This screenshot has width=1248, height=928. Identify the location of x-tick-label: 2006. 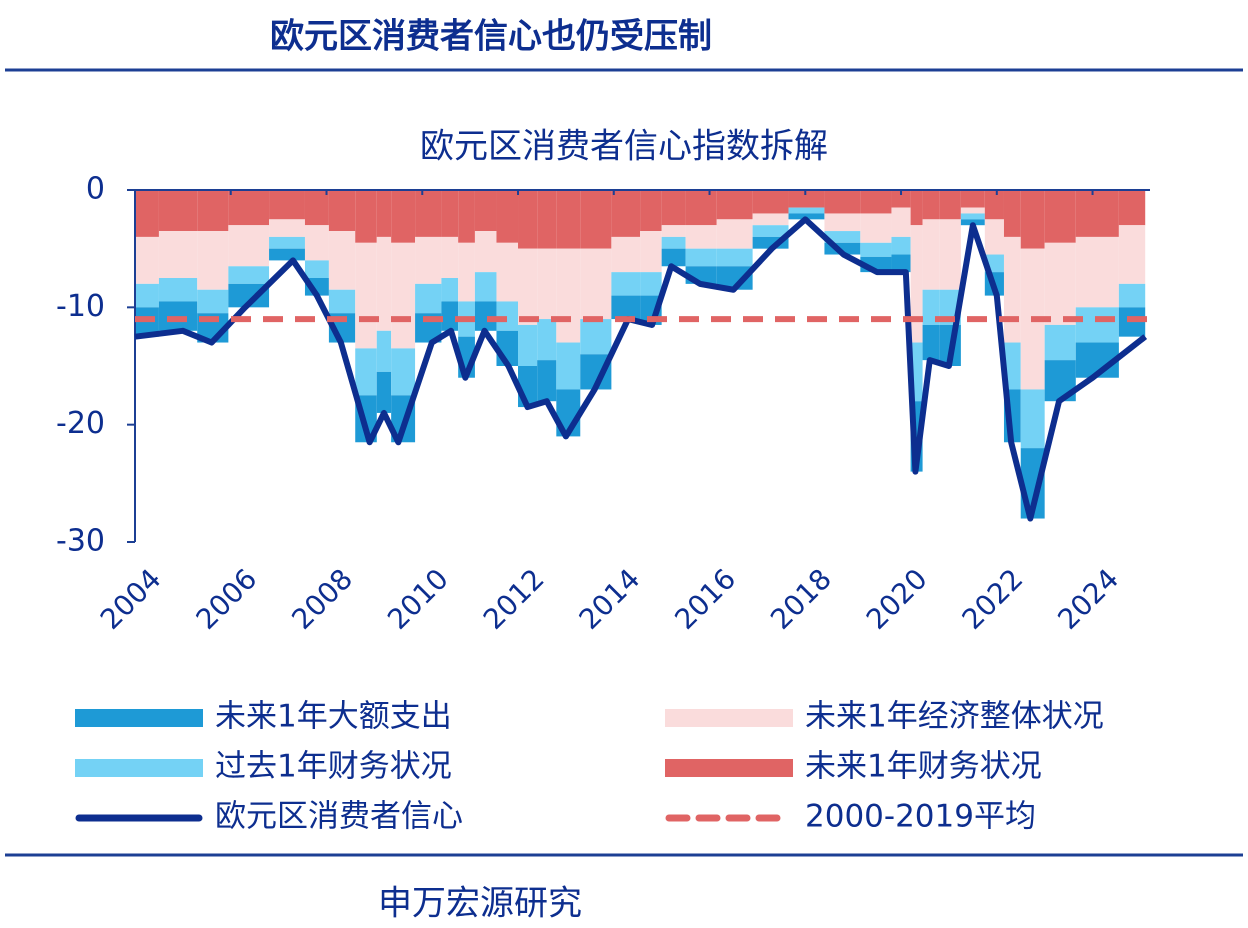
(227, 599).